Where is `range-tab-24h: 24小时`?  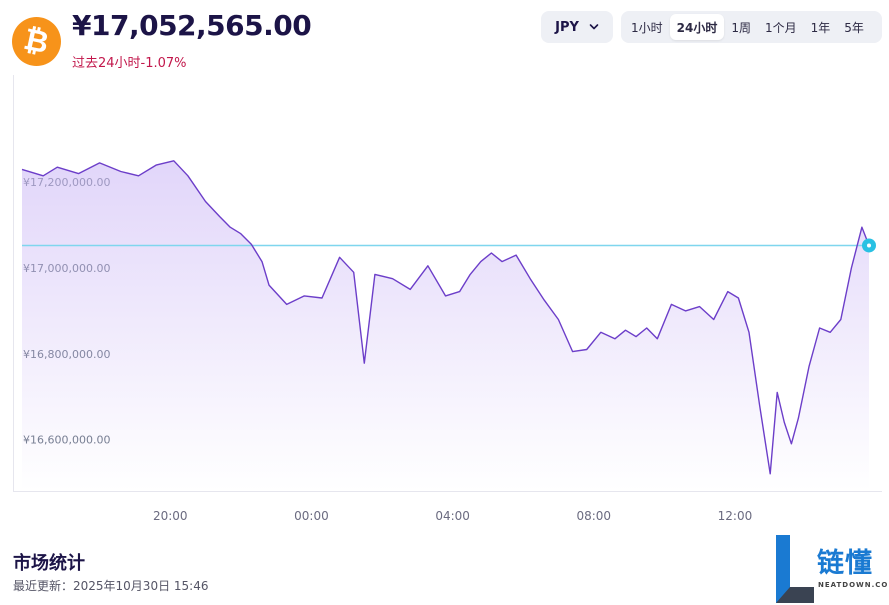
range-tab-24h: 24小时 is located at coordinates (697, 27).